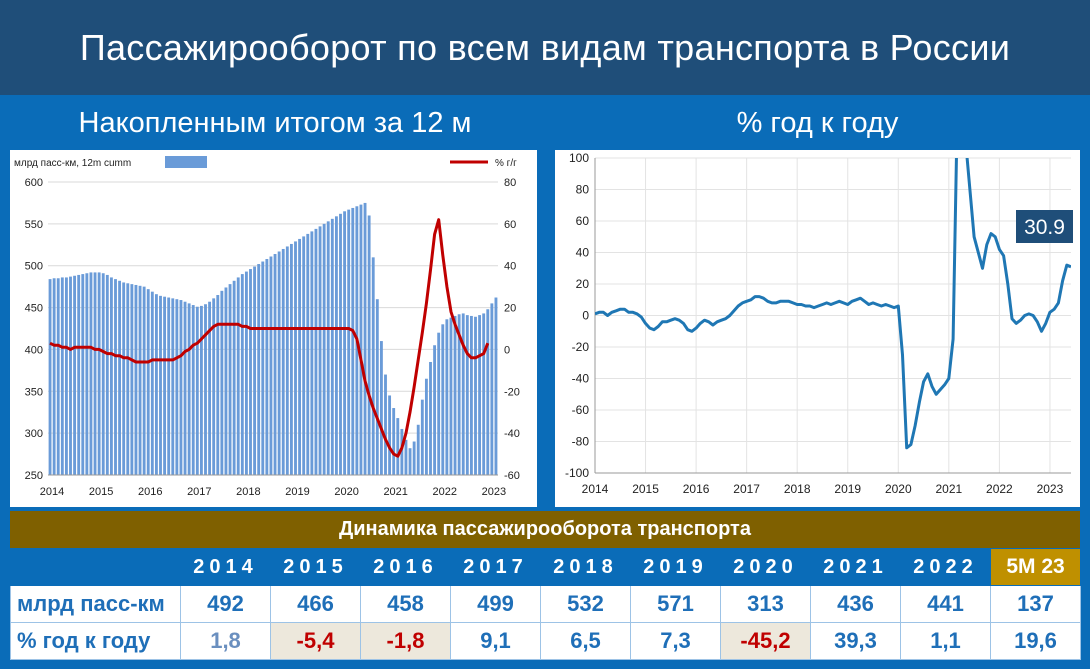  Describe the element at coordinates (583, 221) in the screenshot. I see `y-tick-label: 60` at that location.